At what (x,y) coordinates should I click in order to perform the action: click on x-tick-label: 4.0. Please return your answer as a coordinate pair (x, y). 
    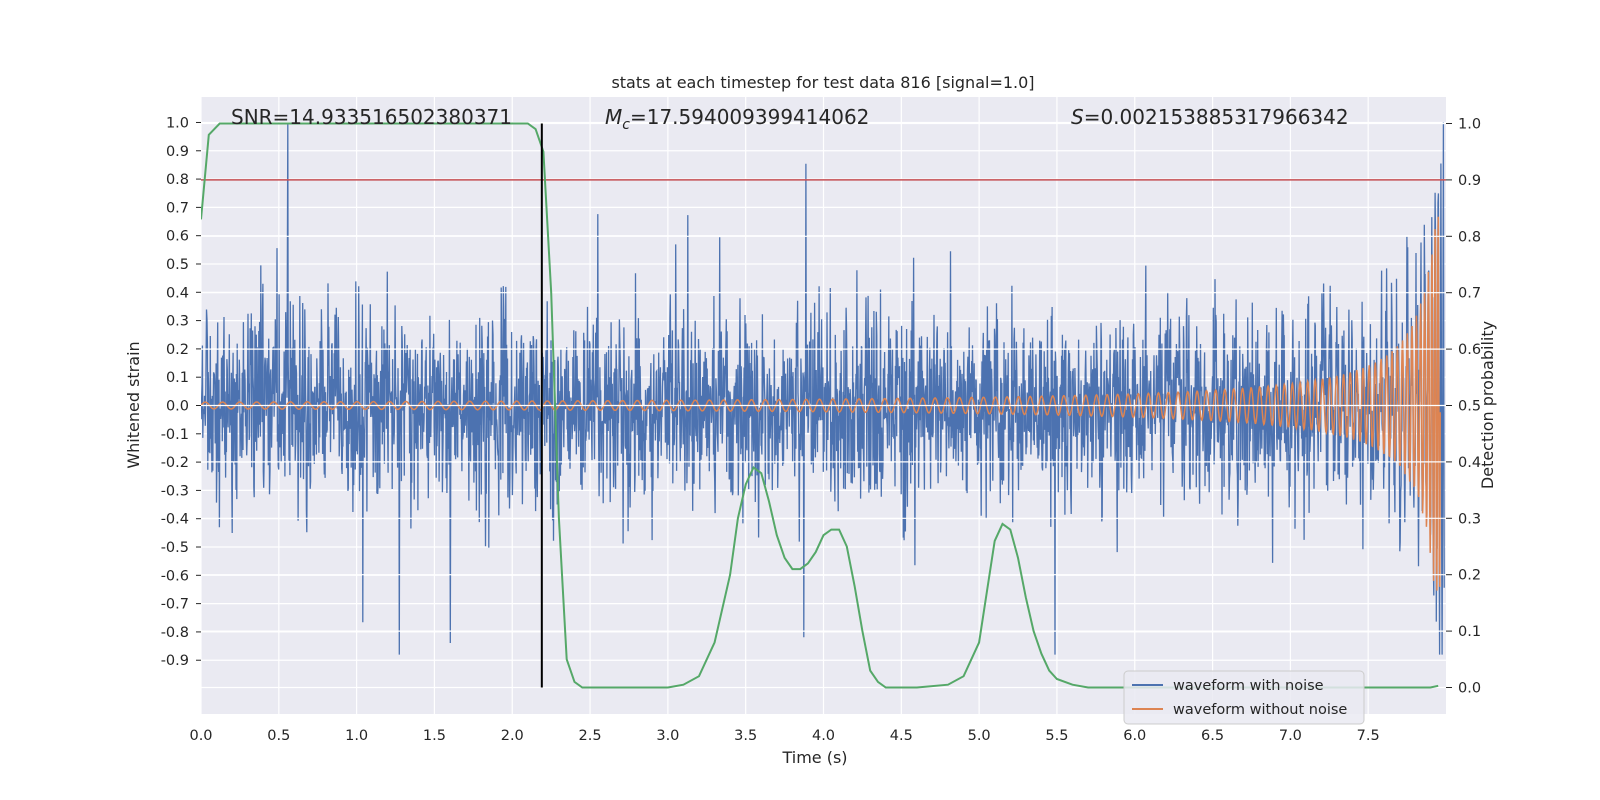
    Looking at the image, I should click on (823, 736).